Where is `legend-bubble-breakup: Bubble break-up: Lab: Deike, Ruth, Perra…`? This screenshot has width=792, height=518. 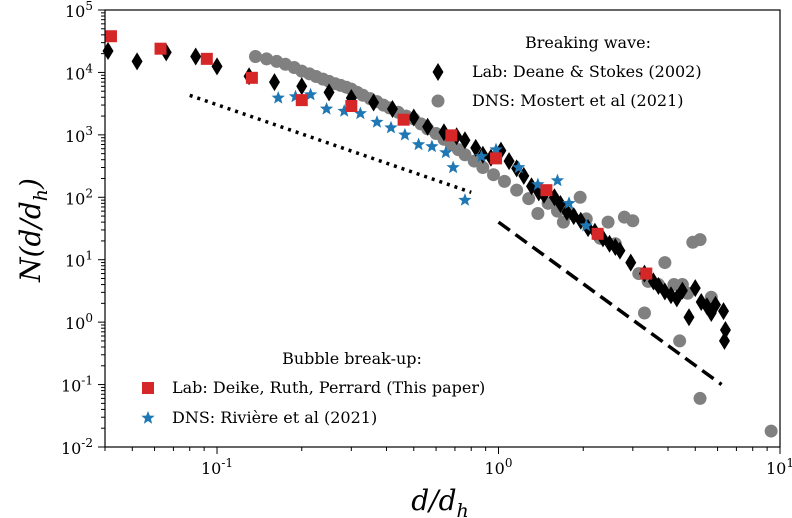 legend-bubble-breakup: Bubble break-up: Lab: Deike, Ruth, Perra… is located at coordinates (313, 388).